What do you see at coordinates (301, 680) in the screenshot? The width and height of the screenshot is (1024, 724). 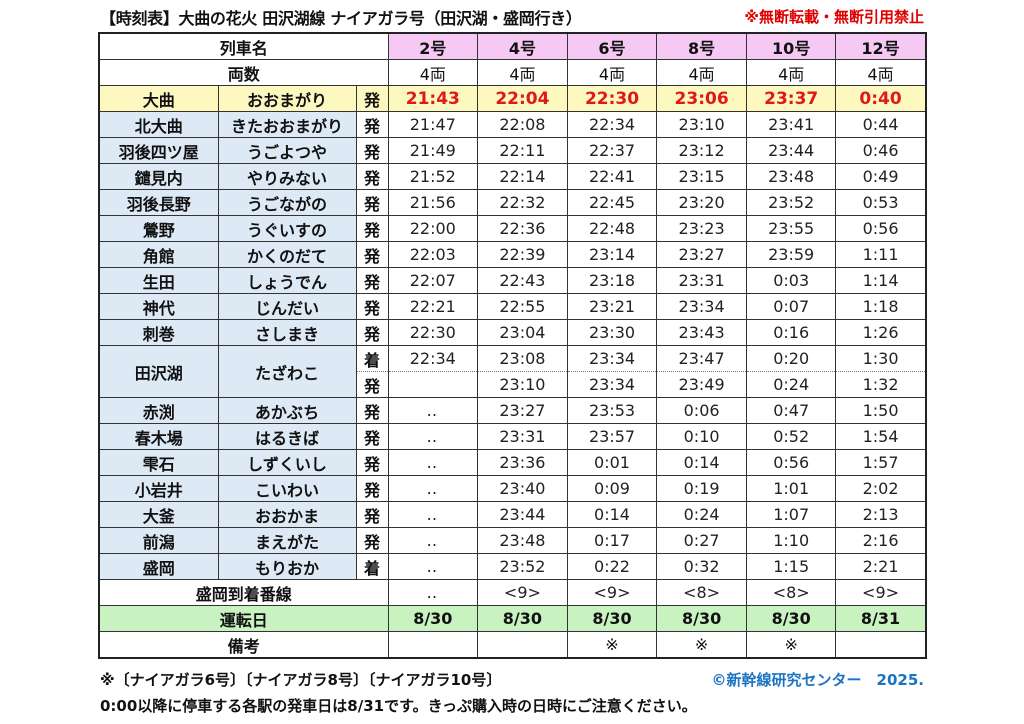 I see `footnote-trains: ※〔ナイアガラ6号〕〔ナイアガラ8号〕〔ナイアガラ10号〕` at bounding box center [301, 680].